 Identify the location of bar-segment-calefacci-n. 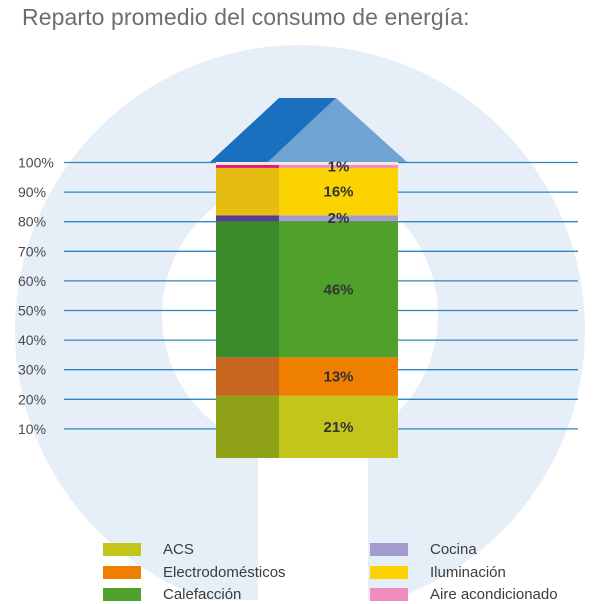
(338, 289).